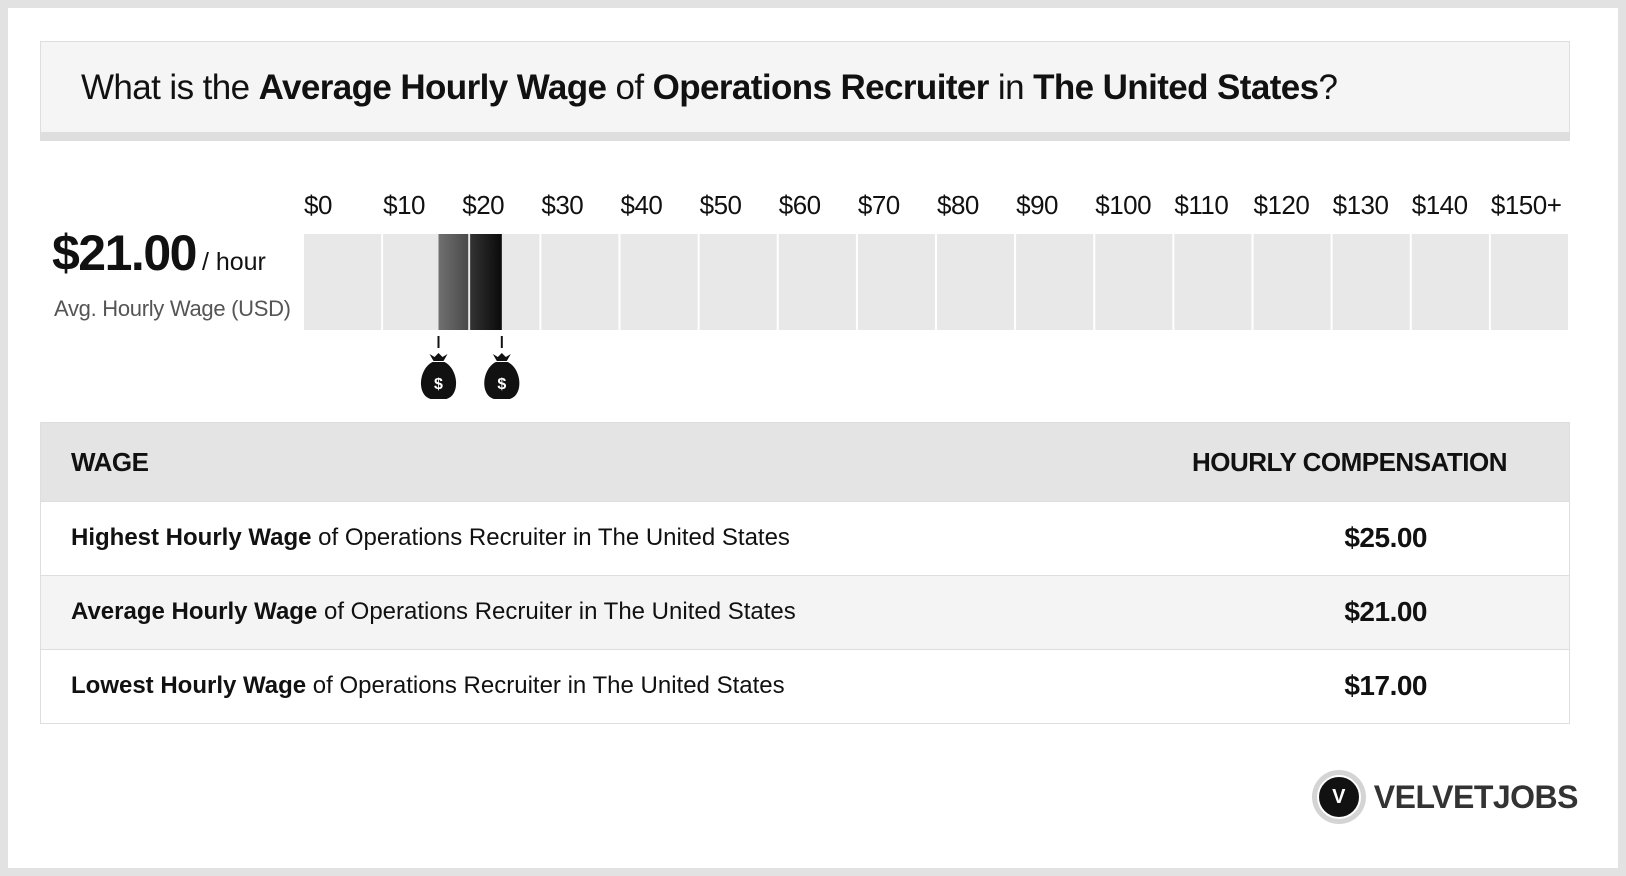  I want to click on average-wage-amount: $21.00, so click(124, 253).